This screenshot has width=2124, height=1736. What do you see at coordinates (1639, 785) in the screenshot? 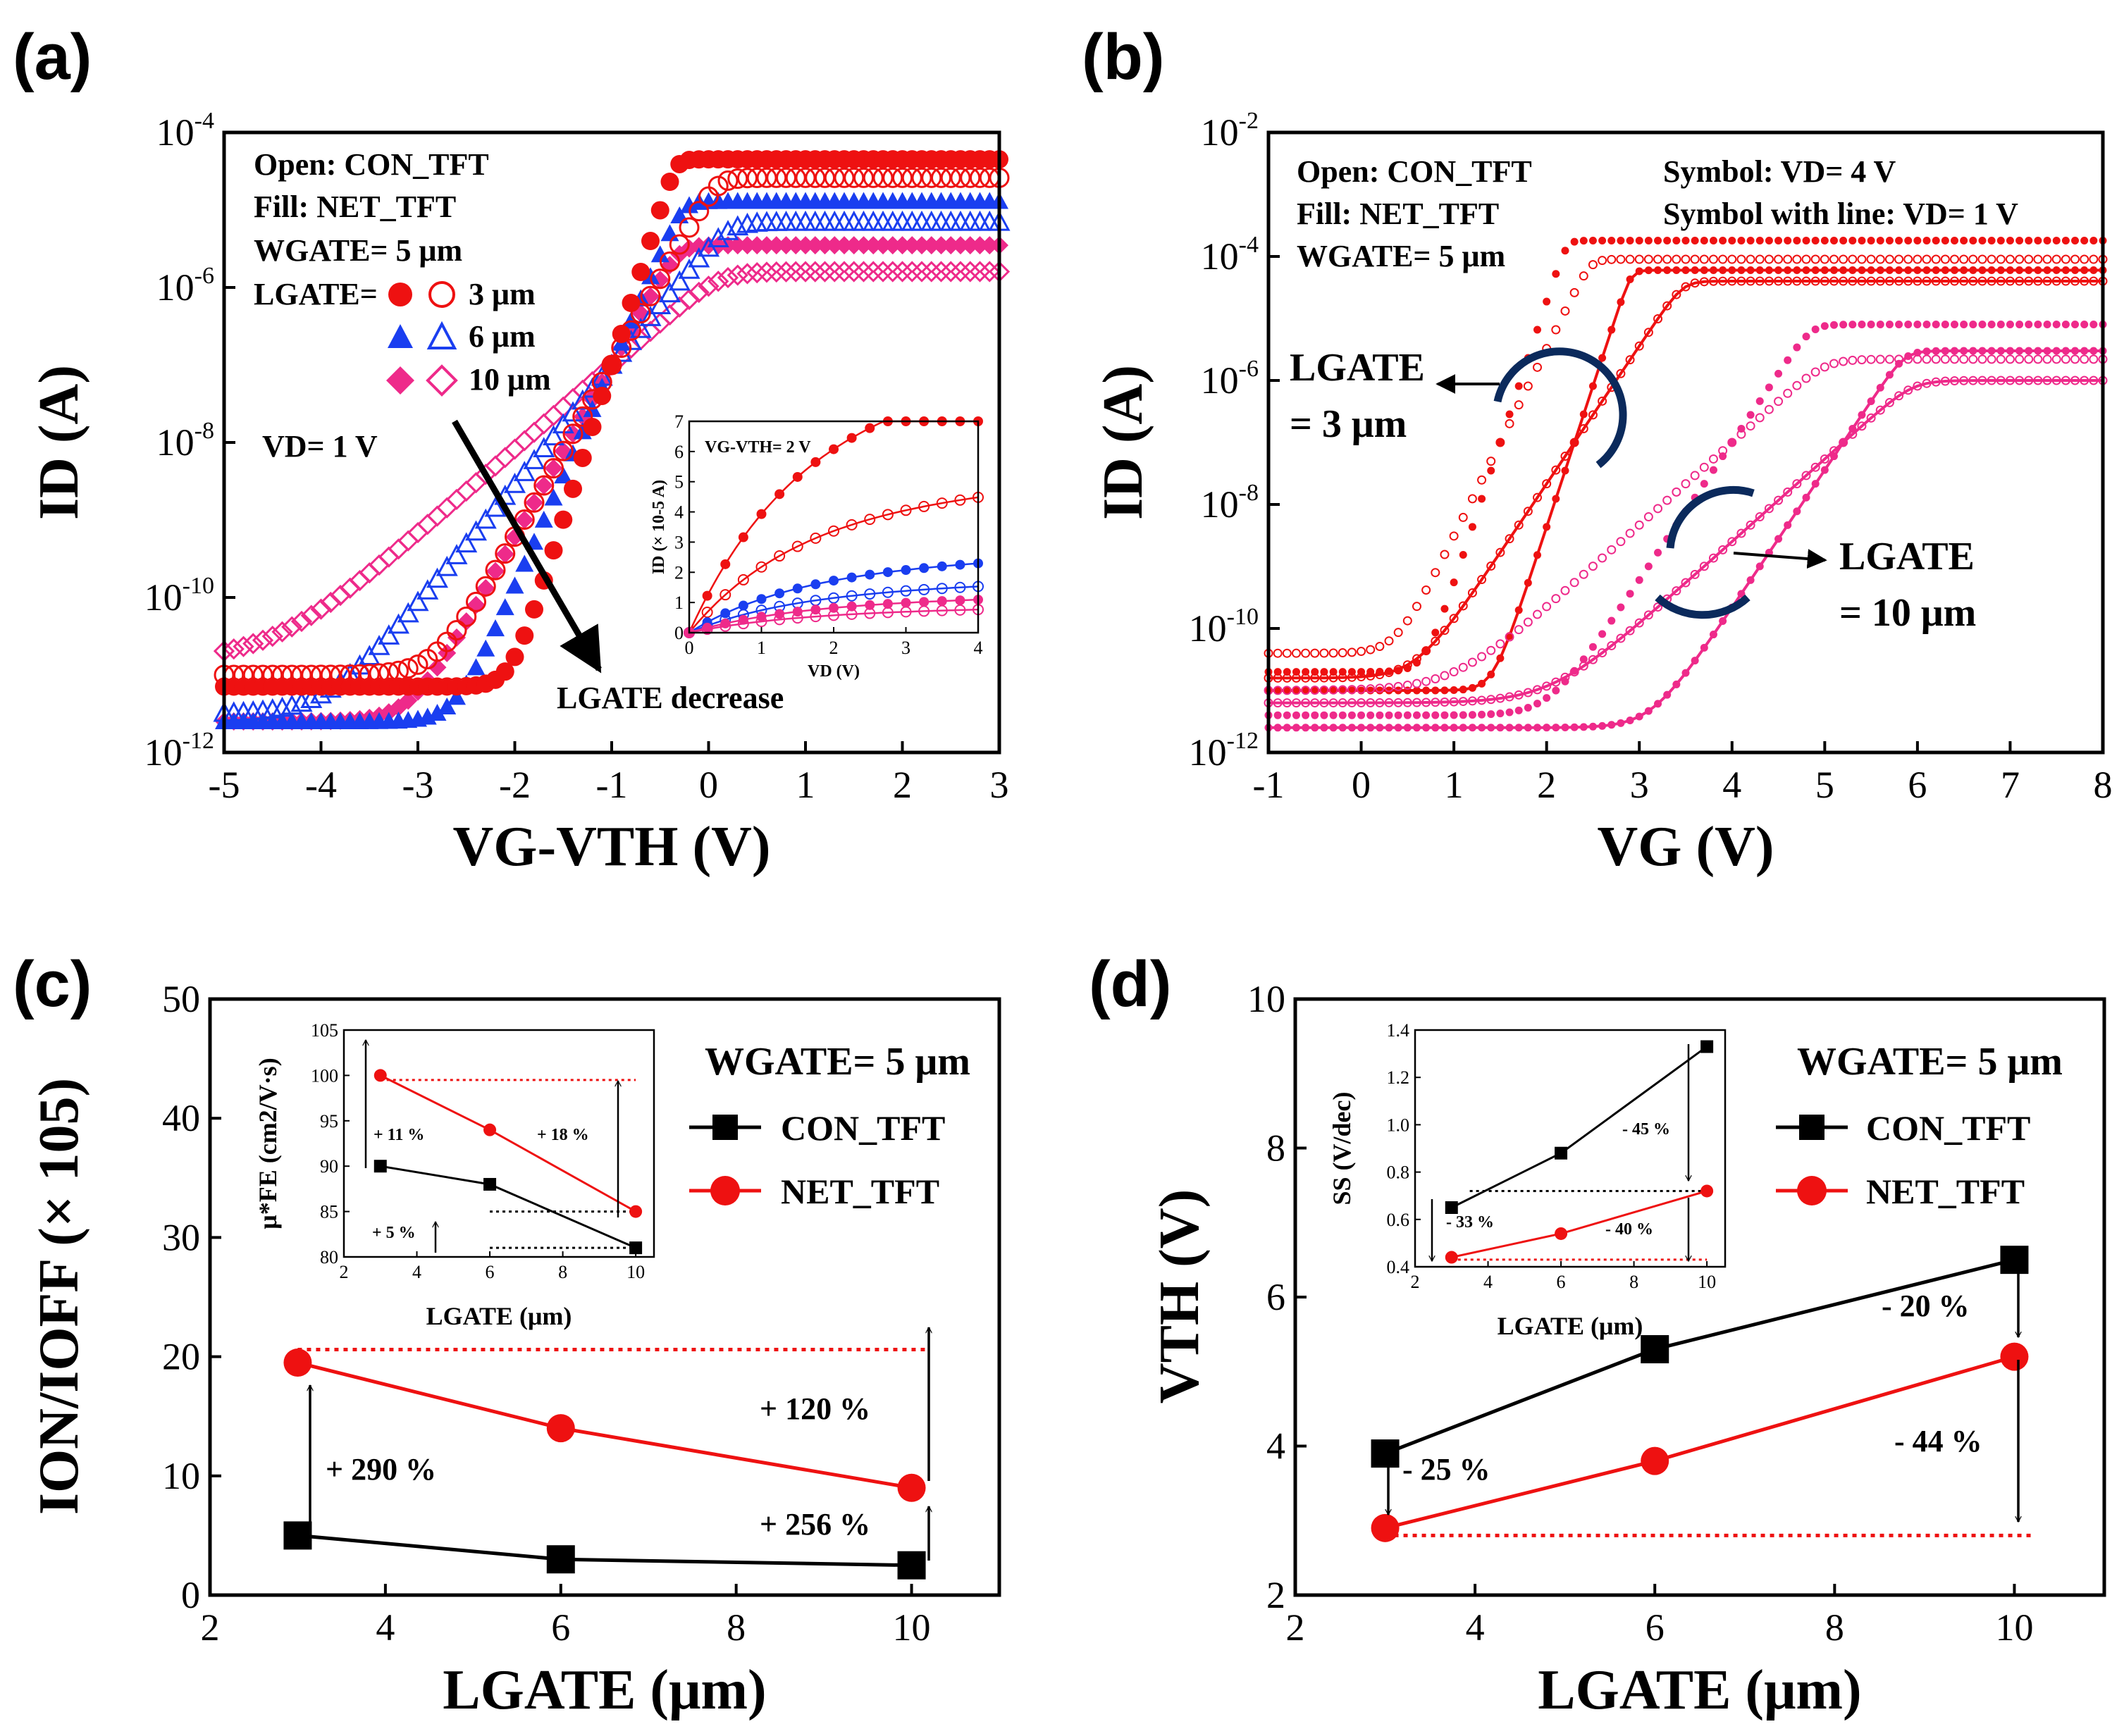
I see `b-xtick-label: 3` at bounding box center [1639, 785].